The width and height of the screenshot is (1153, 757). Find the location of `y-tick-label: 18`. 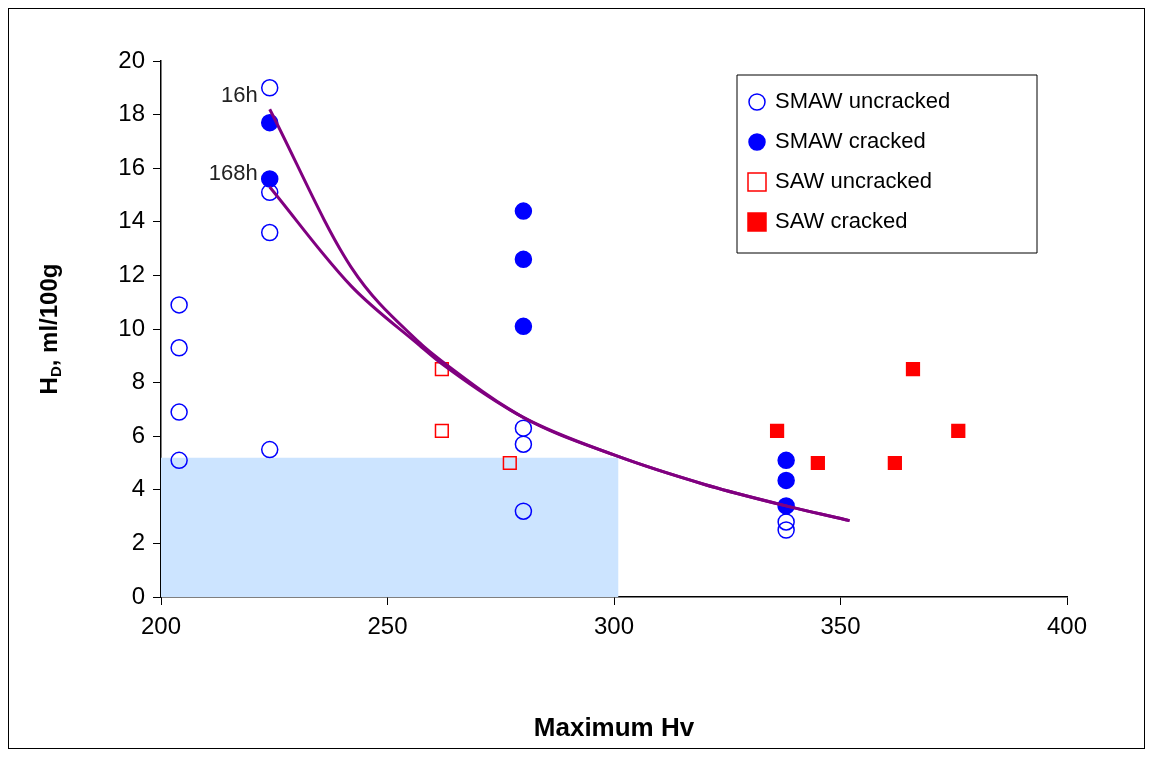

y-tick-label: 18 is located at coordinates (131, 113).